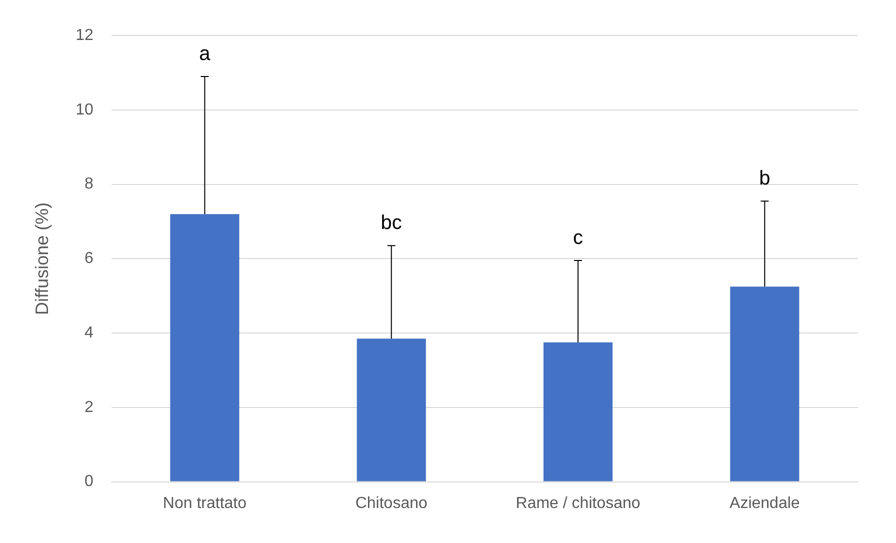 Image resolution: width=896 pixels, height=543 pixels. Describe the element at coordinates (764, 179) in the screenshot. I see `annotation: b` at that location.